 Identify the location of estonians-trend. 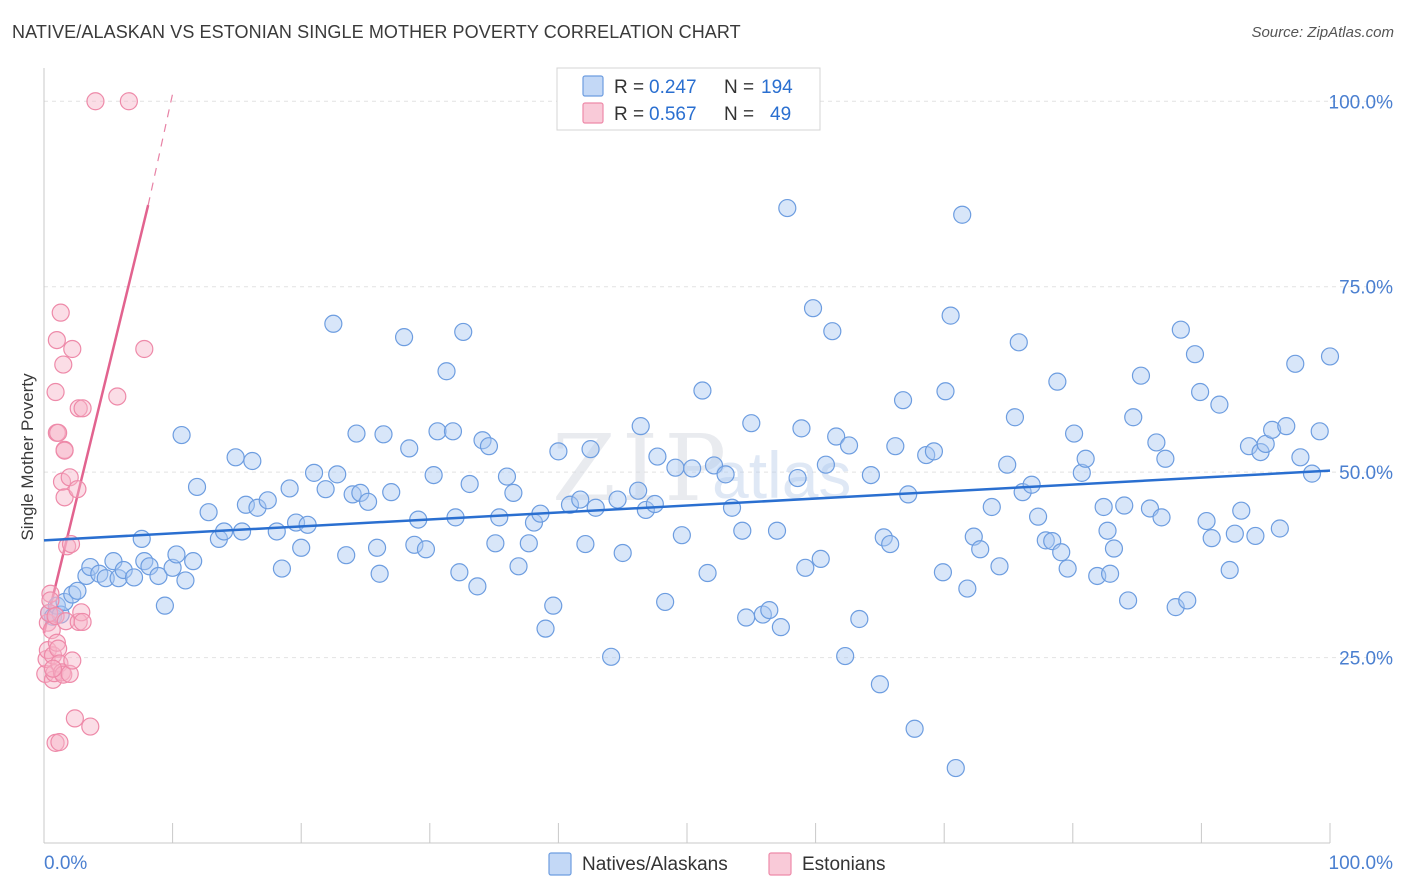
(108, 363).